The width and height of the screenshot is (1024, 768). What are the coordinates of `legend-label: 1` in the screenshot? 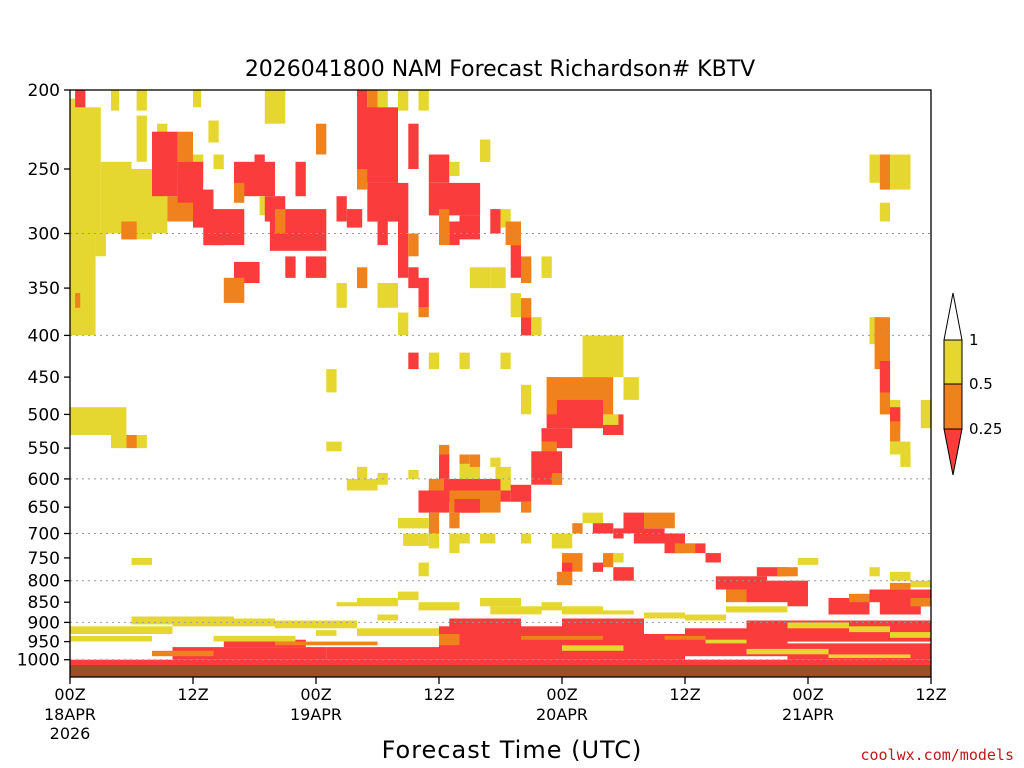 It's located at (974, 340).